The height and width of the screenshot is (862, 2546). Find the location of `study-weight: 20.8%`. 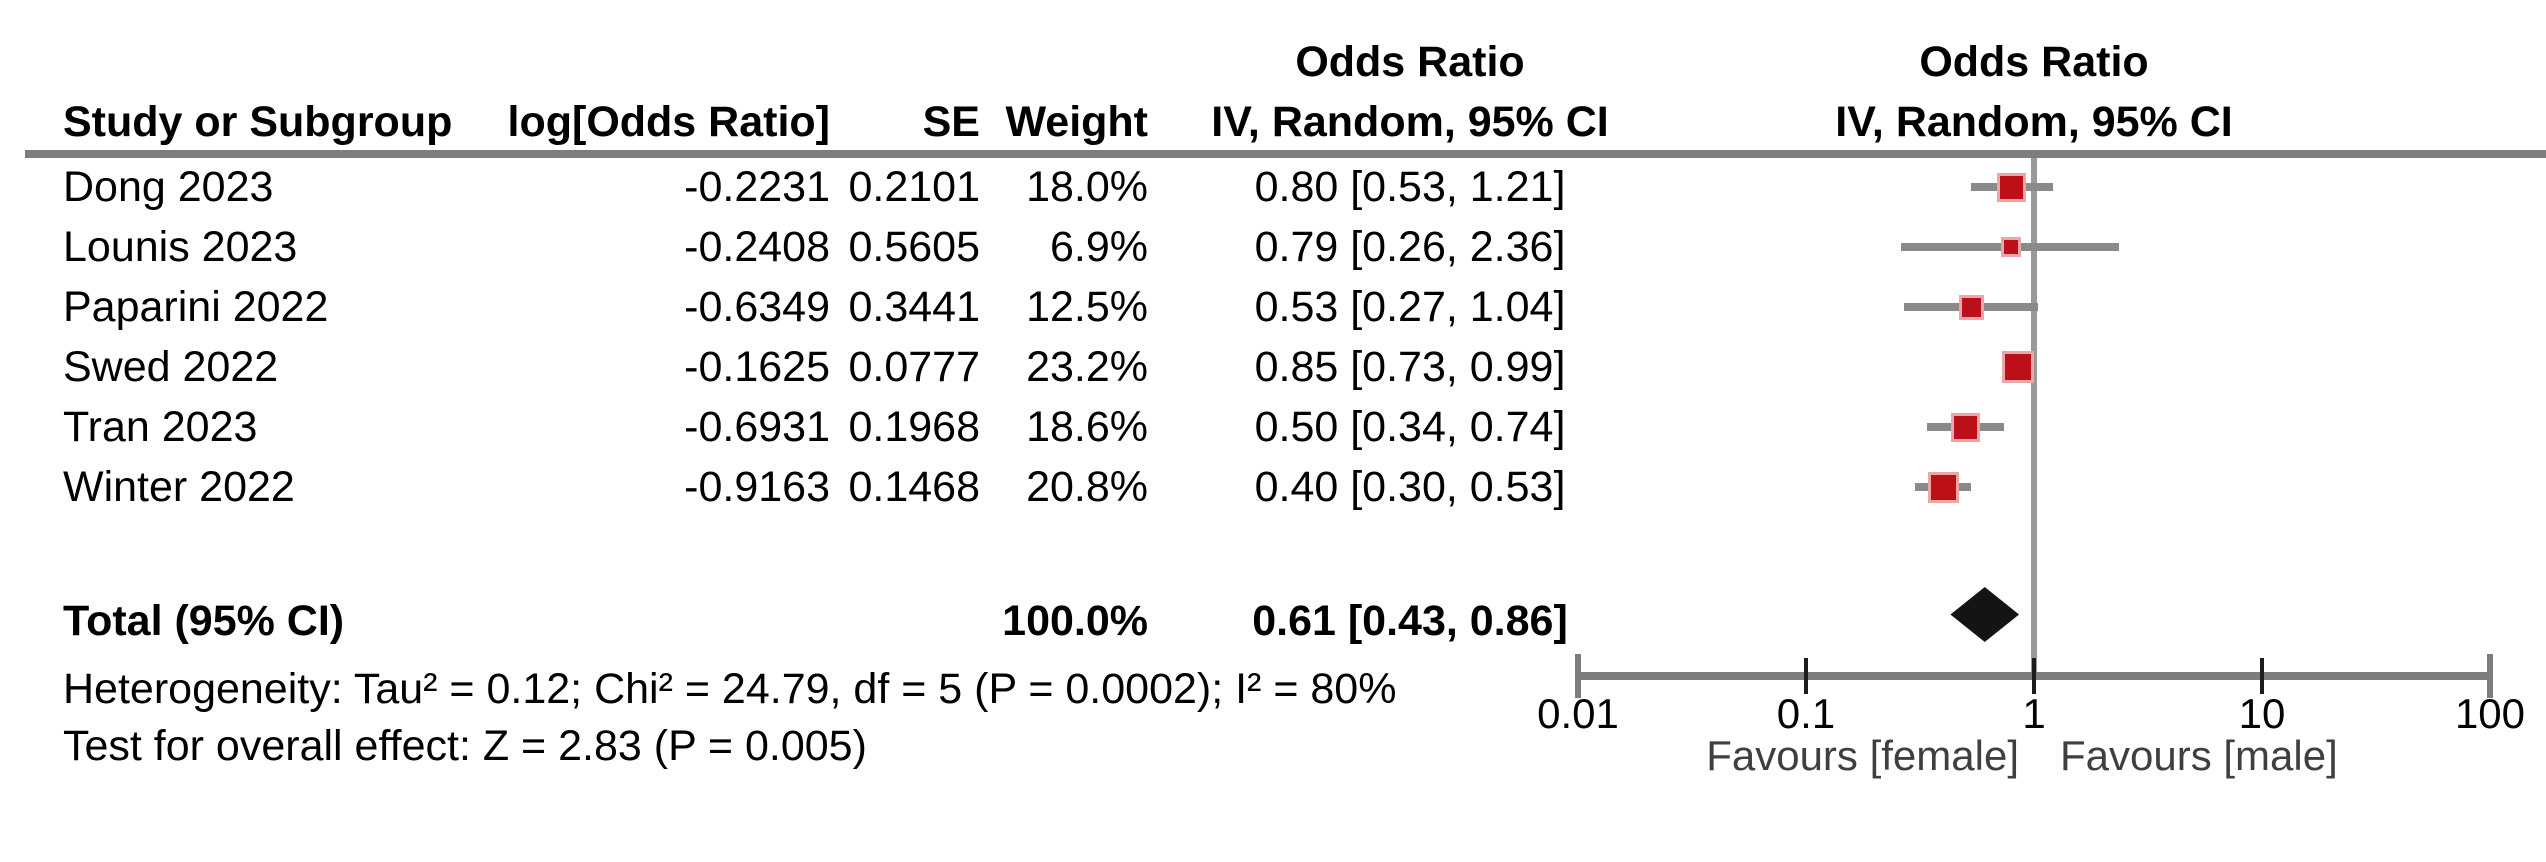

study-weight: 20.8% is located at coordinates (1087, 487).